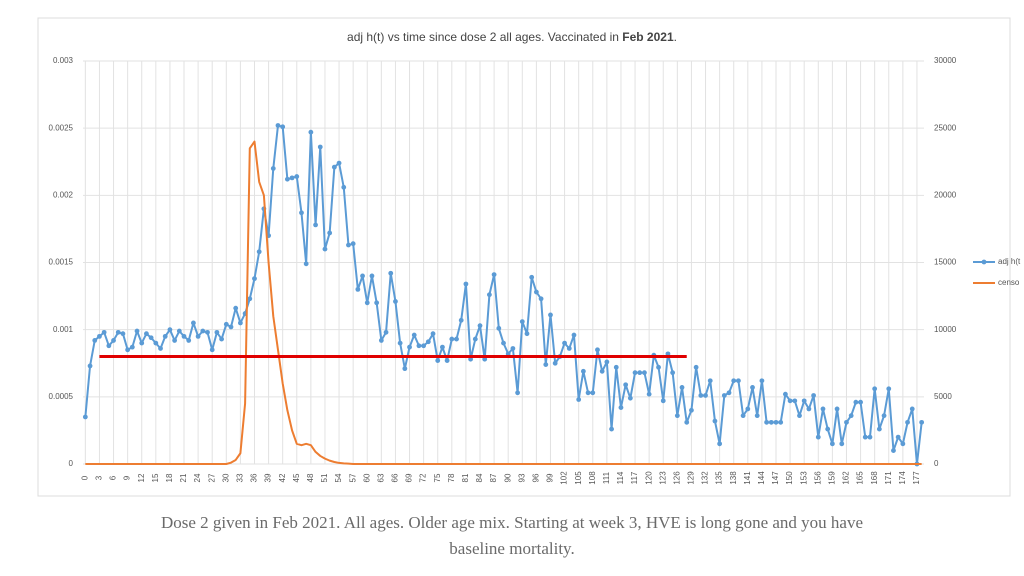 This screenshot has height=576, width=1024. I want to click on x-tick-label: 84, so click(479, 477).